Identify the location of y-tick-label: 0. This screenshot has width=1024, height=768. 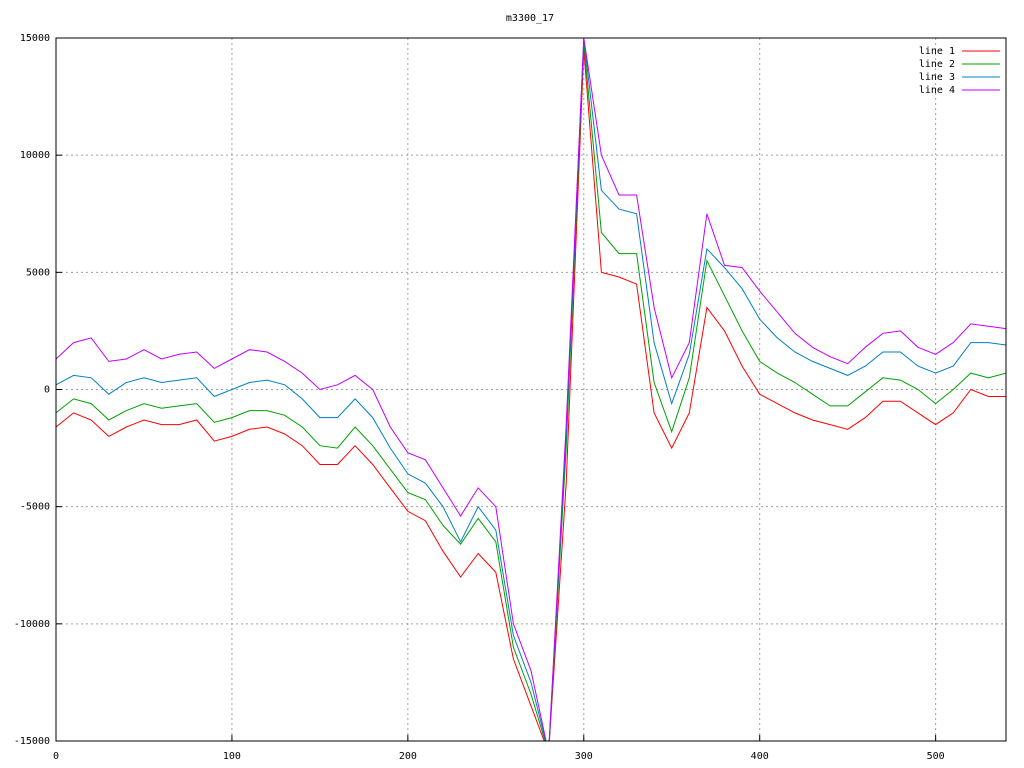
(47, 390).